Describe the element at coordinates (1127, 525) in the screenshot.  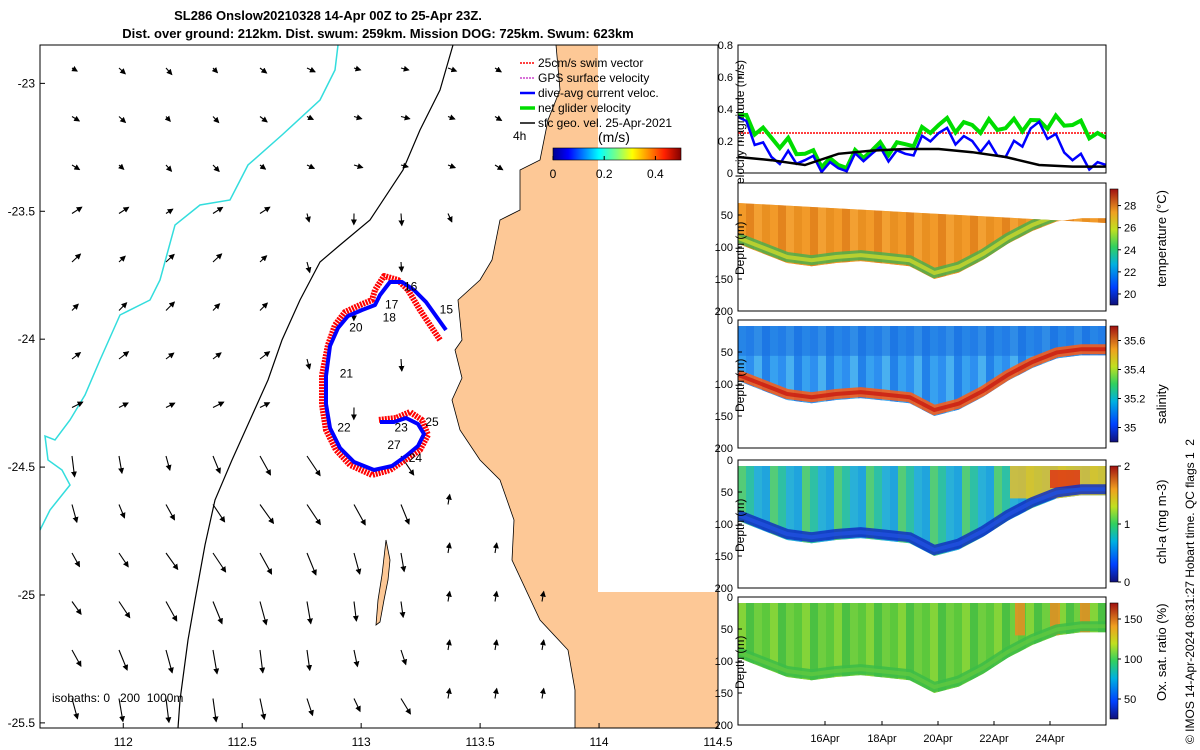
I see `section-colorbar-tick-label: 1` at that location.